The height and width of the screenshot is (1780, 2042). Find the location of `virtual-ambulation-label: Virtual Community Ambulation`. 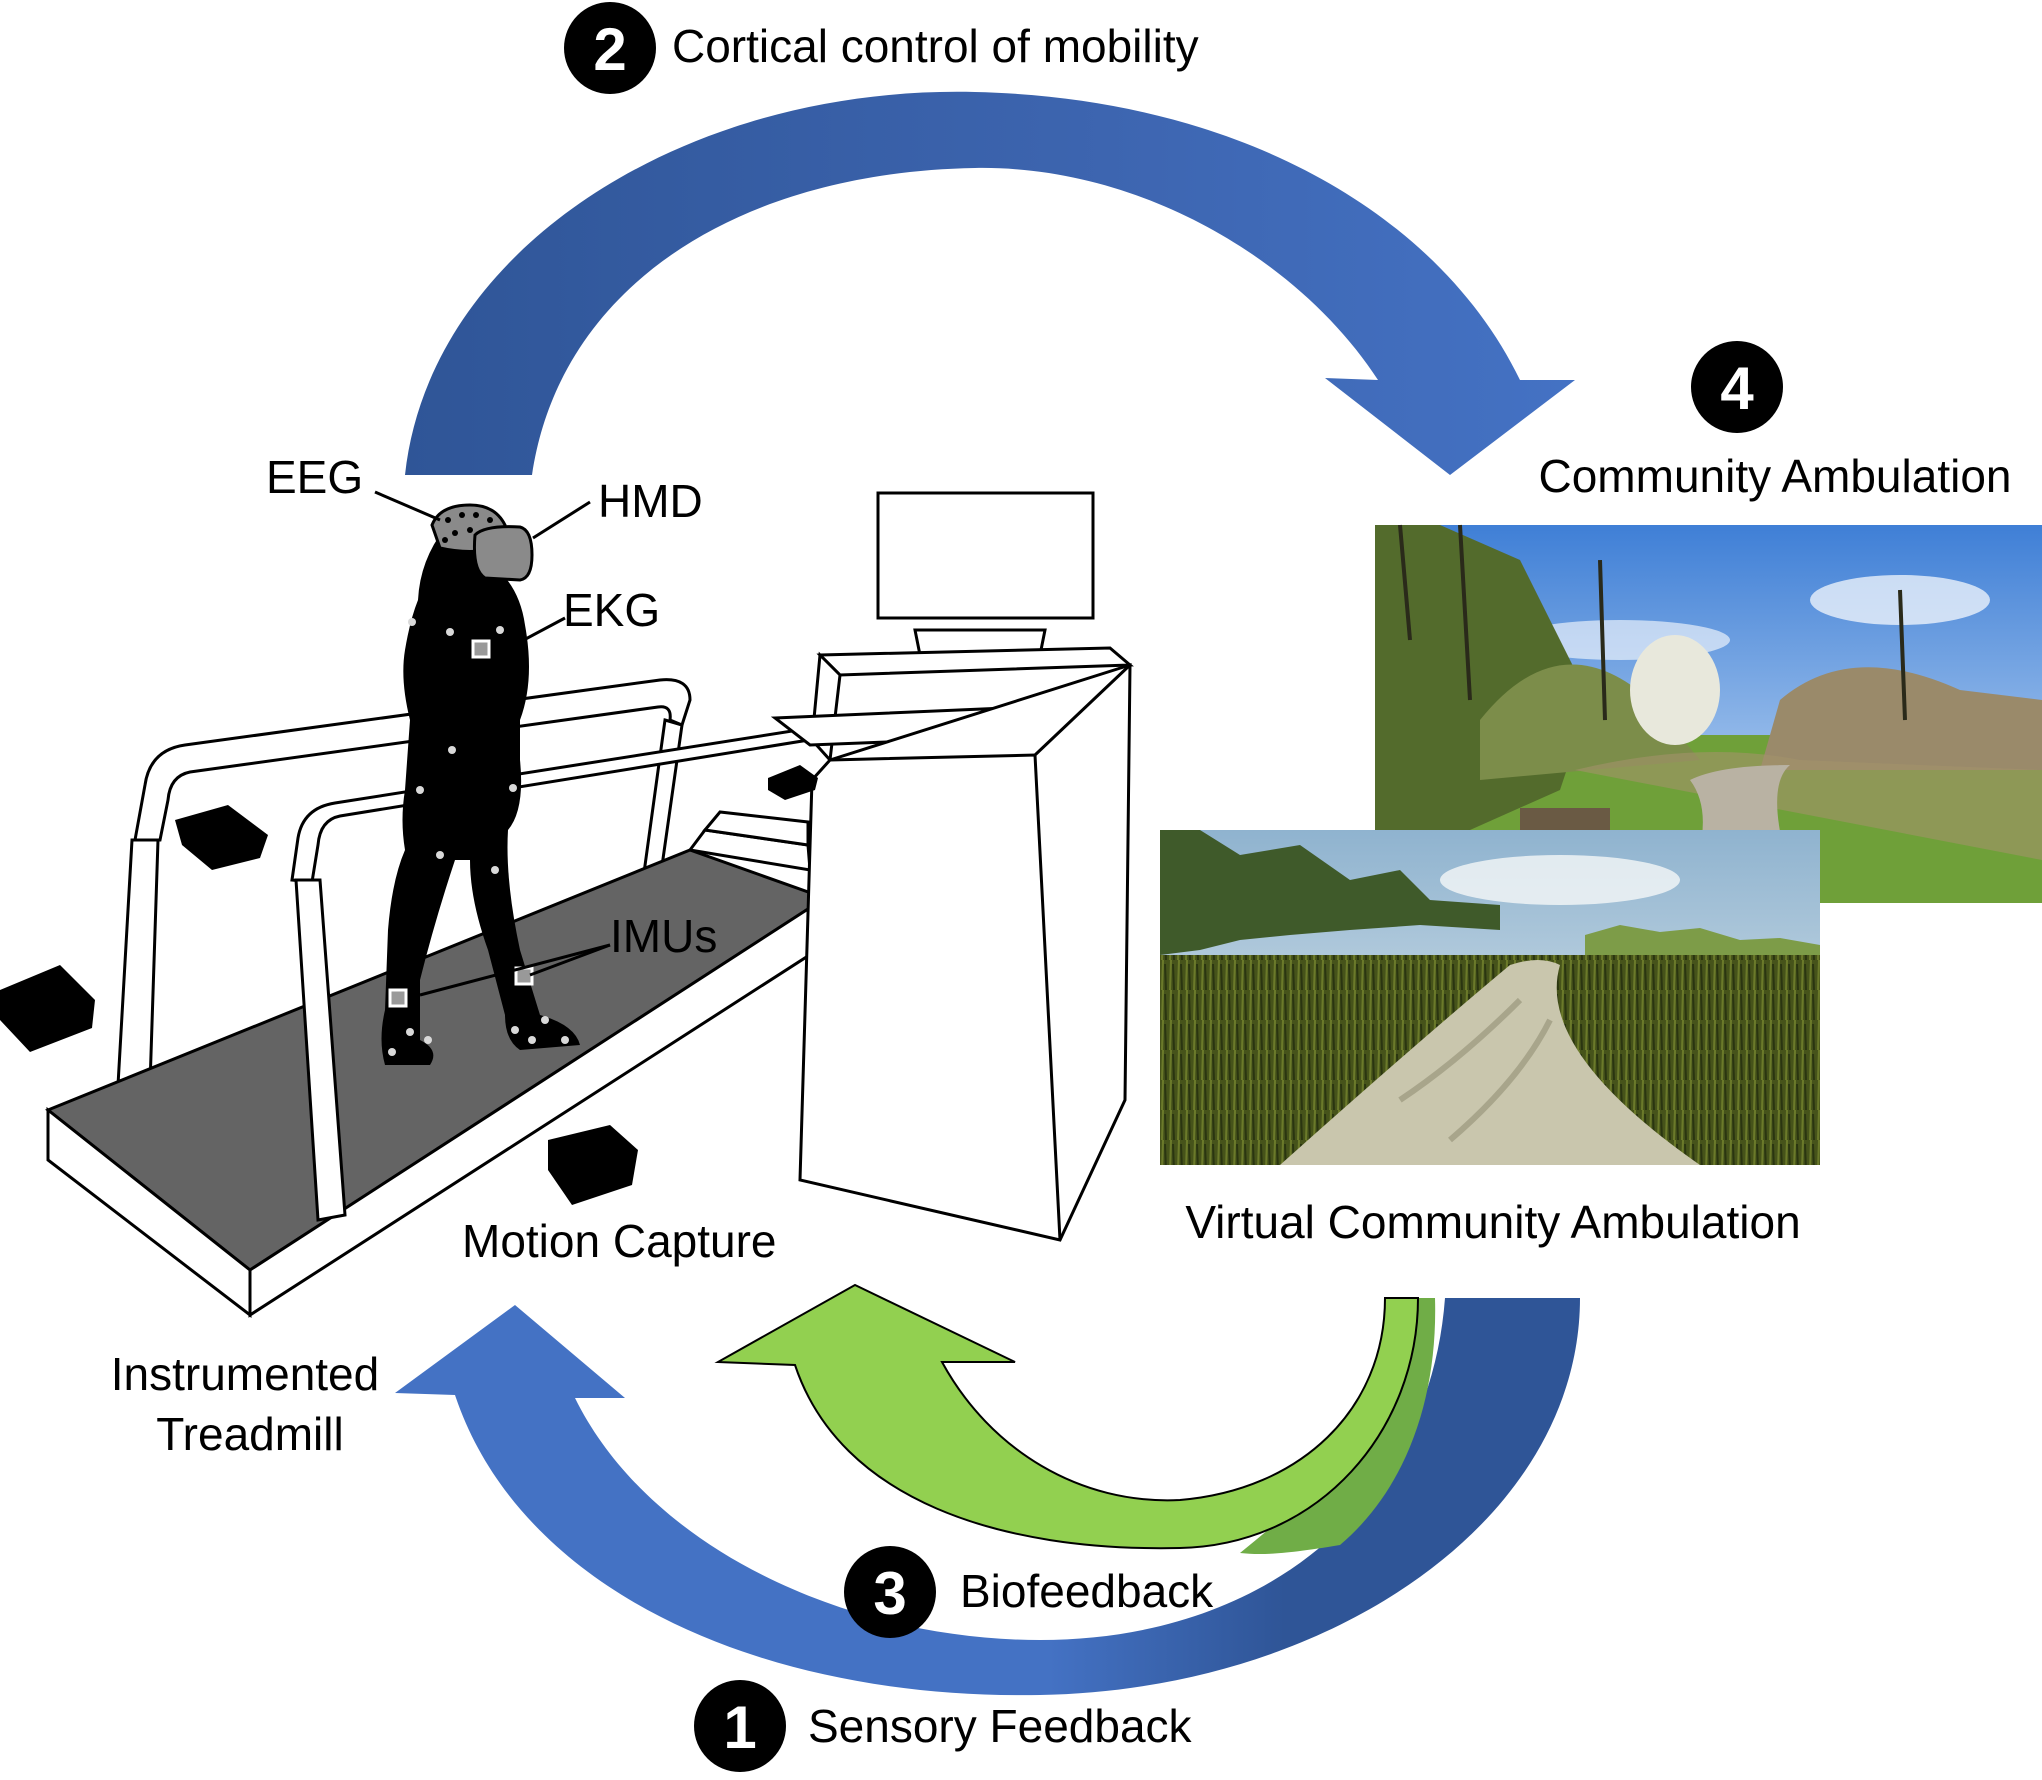

virtual-ambulation-label: Virtual Community Ambulation is located at coordinates (1492, 1222).